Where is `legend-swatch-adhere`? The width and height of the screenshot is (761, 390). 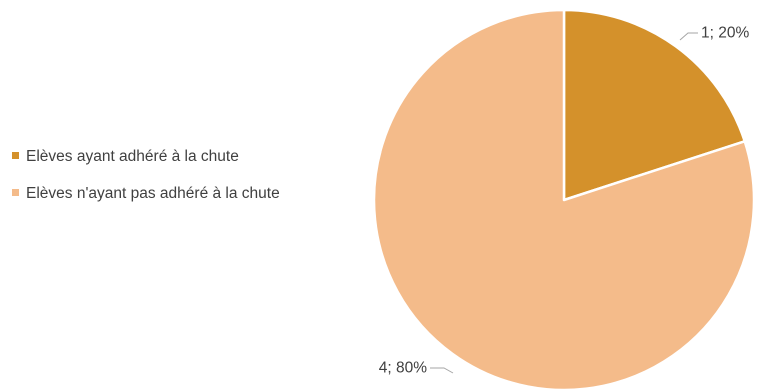
legend-swatch-adhere is located at coordinates (15, 155).